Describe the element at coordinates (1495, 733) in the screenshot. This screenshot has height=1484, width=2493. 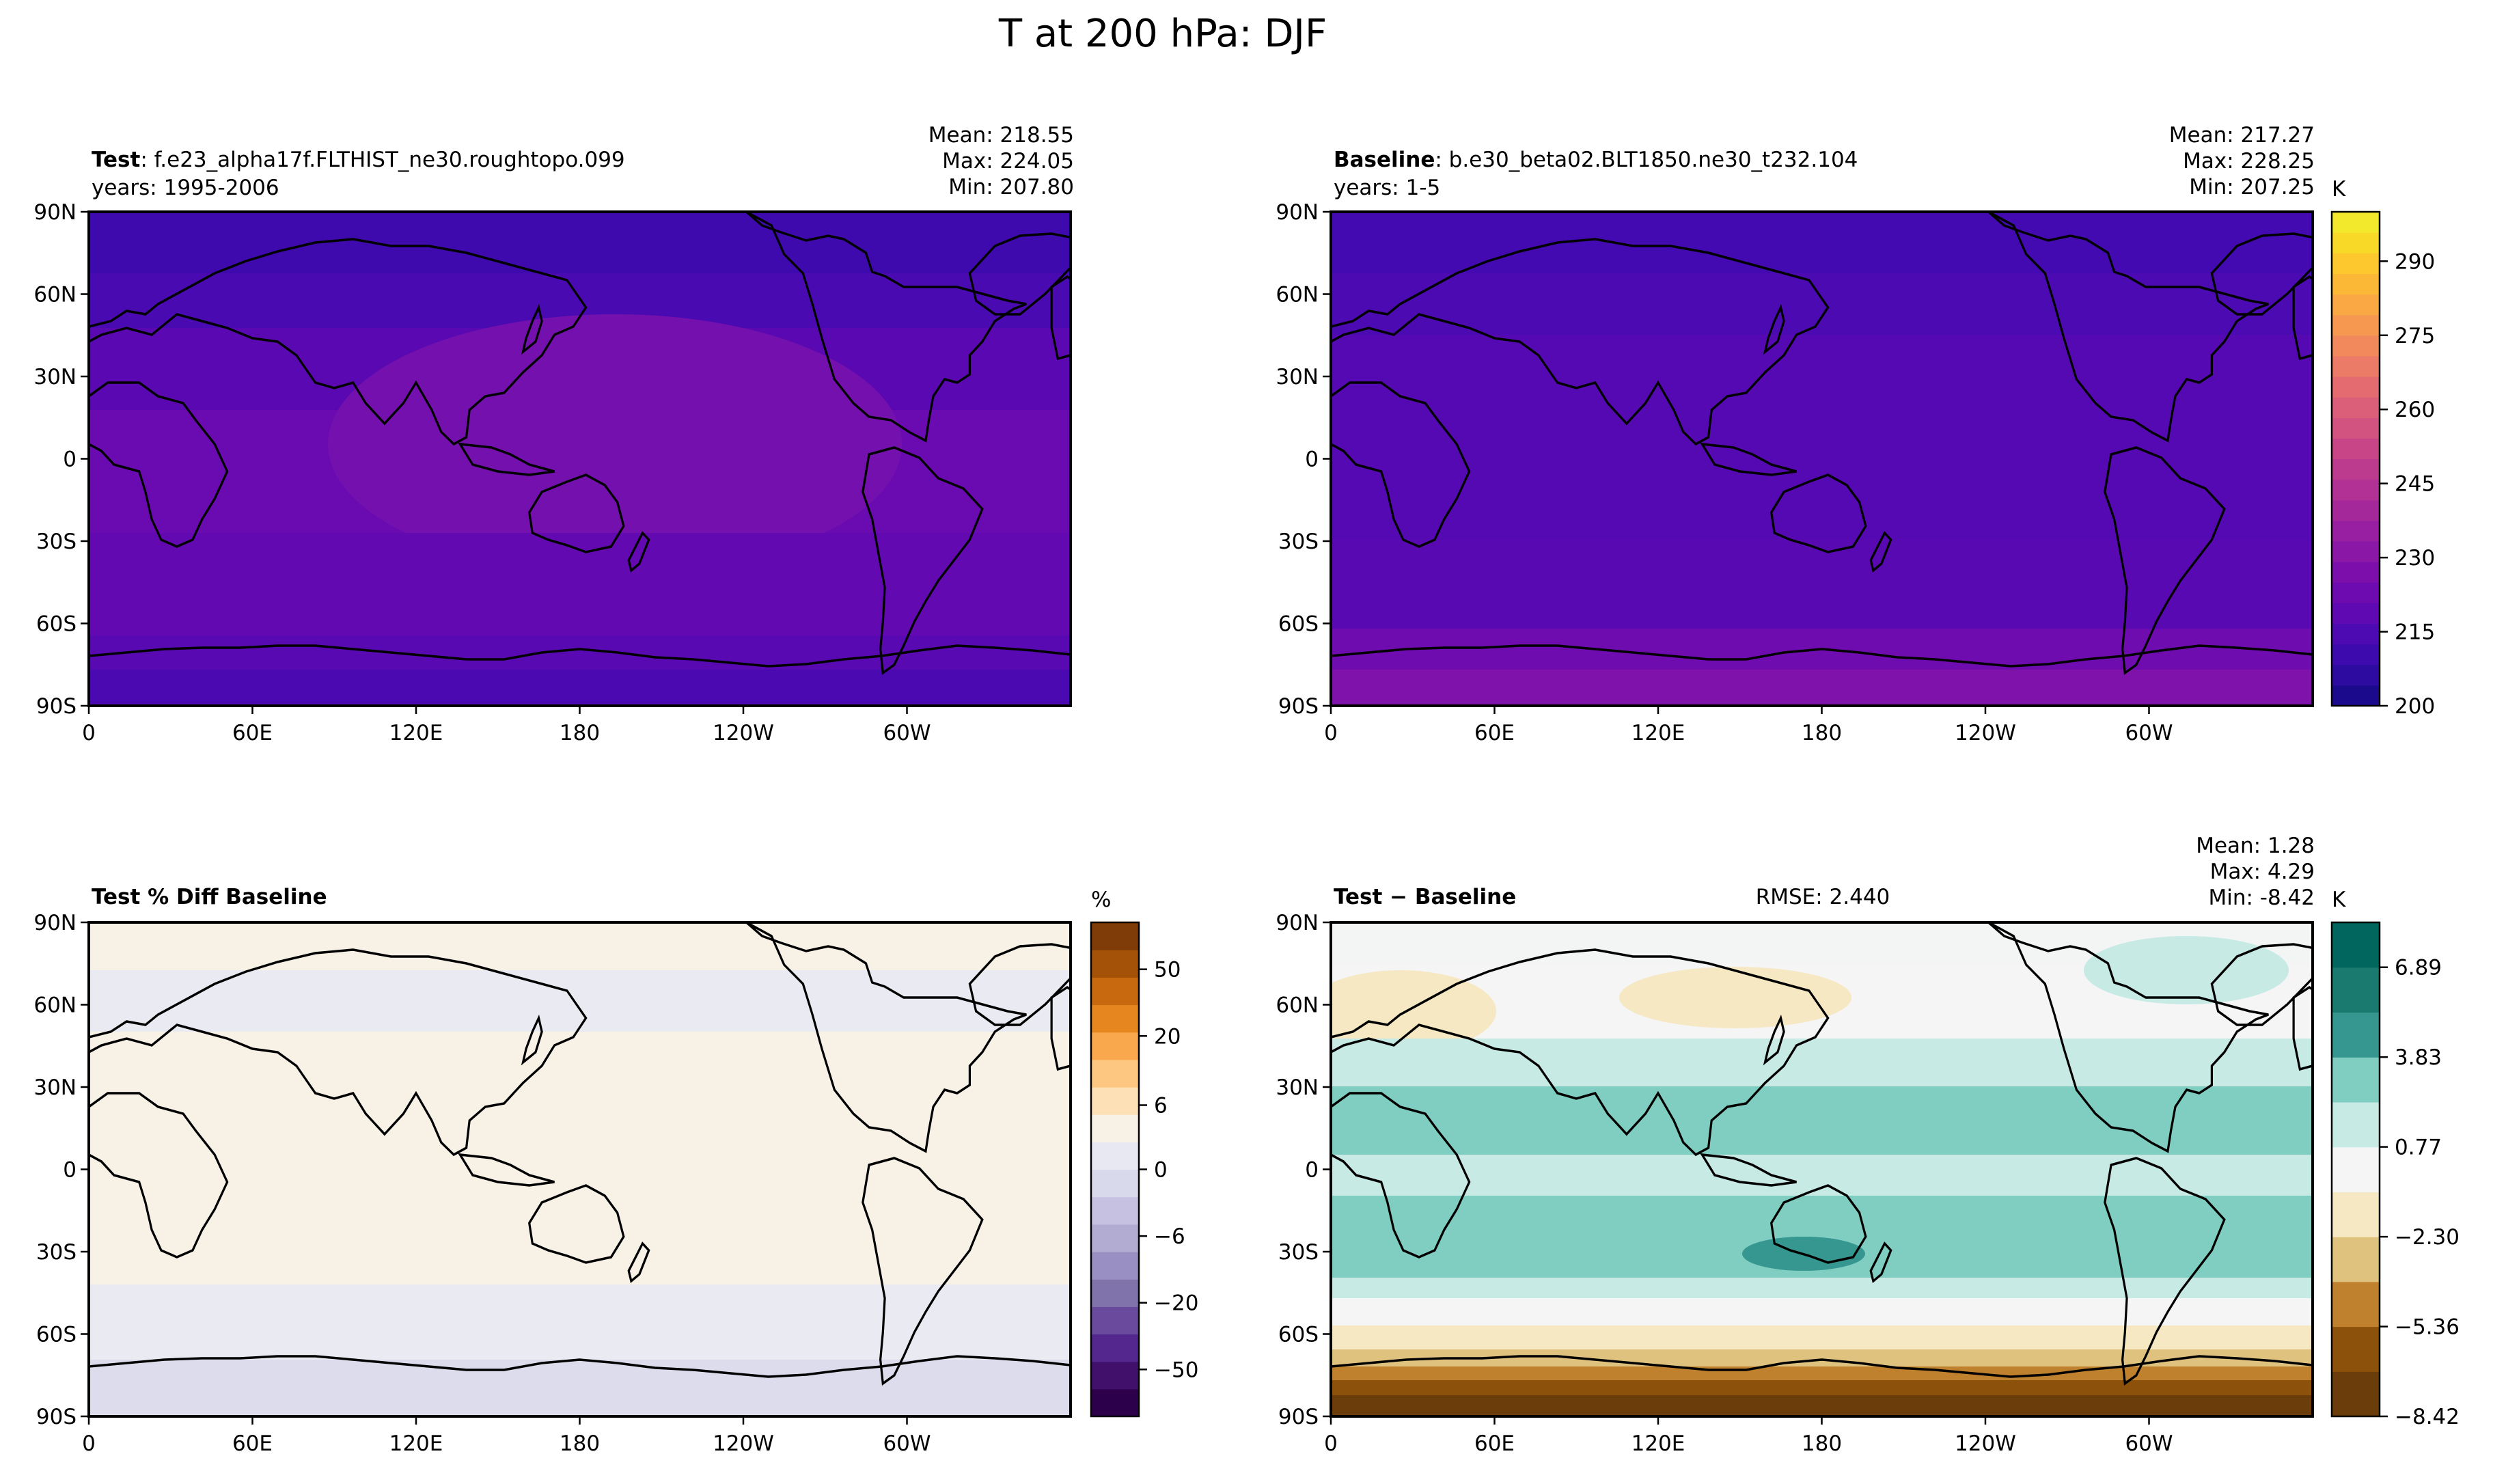
I see `x-tick-label-baseline-1: 60E` at that location.